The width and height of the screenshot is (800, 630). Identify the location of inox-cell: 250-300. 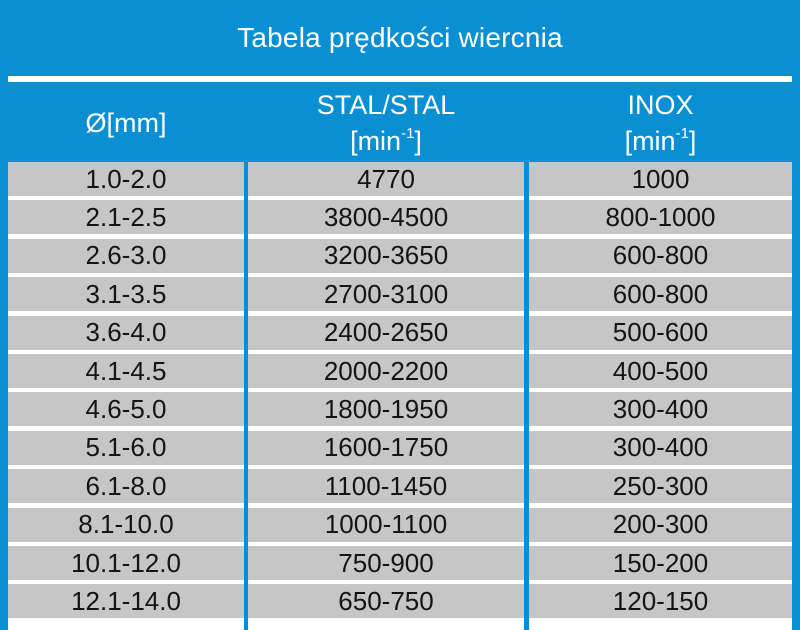
(660, 486).